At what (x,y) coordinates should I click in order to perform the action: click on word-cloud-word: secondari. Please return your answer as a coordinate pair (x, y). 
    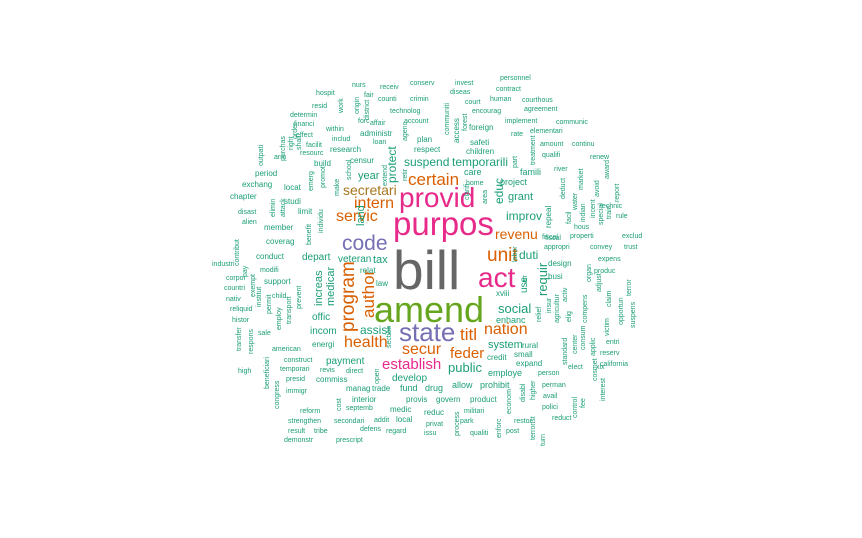
    Looking at the image, I should click on (349, 421).